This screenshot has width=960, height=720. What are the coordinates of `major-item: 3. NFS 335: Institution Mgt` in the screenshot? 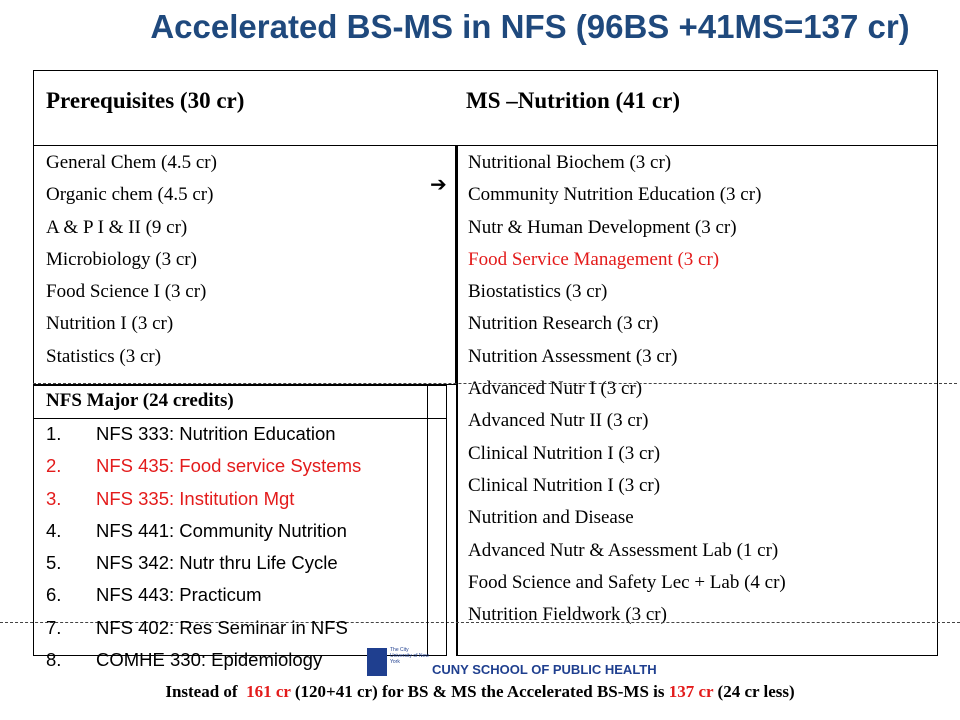 It's located at (203, 499).